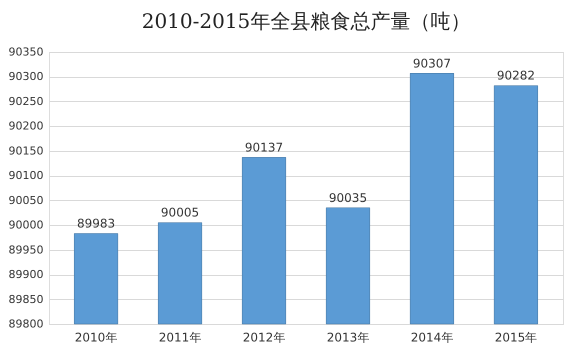 Image resolution: width=583 pixels, height=351 pixels. I want to click on y-tick-label: 90350, so click(26, 52).